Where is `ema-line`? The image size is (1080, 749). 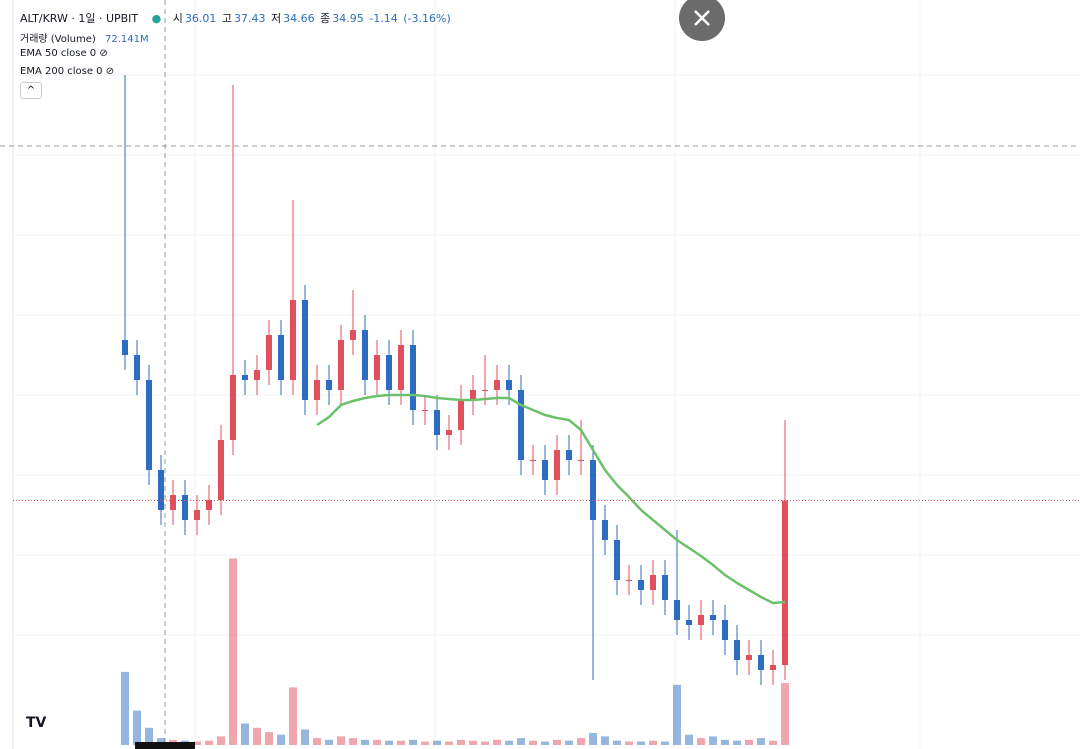 ema-line is located at coordinates (551, 499).